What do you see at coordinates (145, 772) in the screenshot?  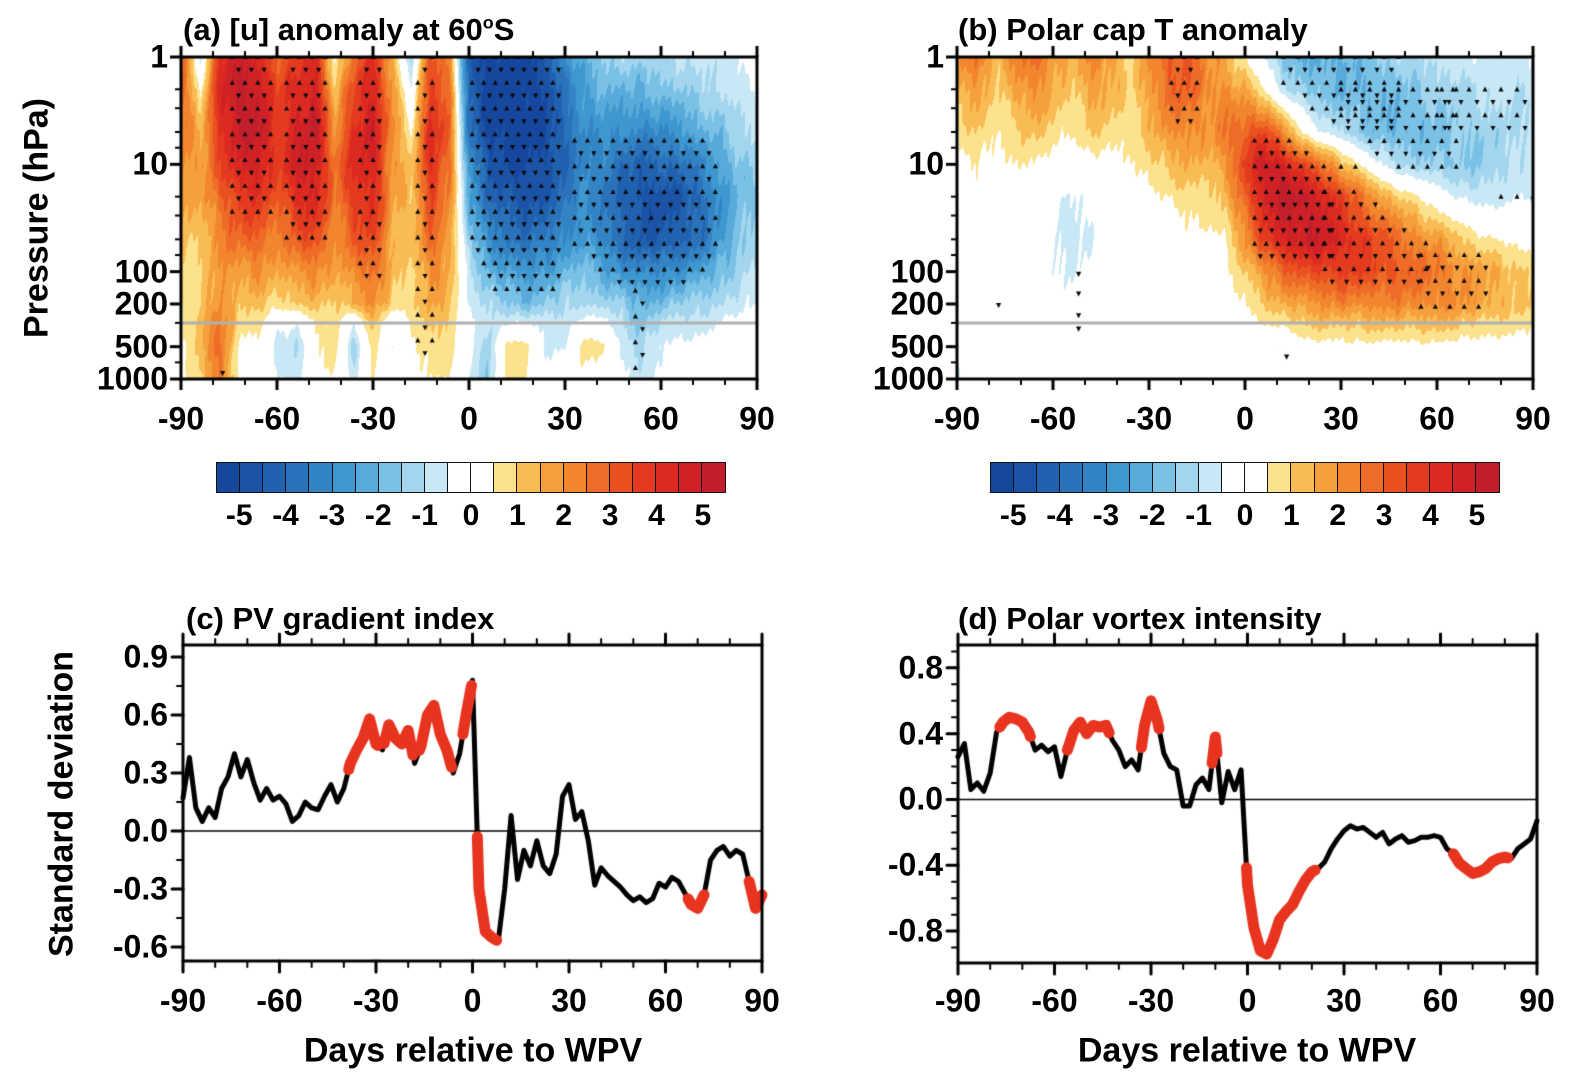 I see `y-tick-label: 0.3` at bounding box center [145, 772].